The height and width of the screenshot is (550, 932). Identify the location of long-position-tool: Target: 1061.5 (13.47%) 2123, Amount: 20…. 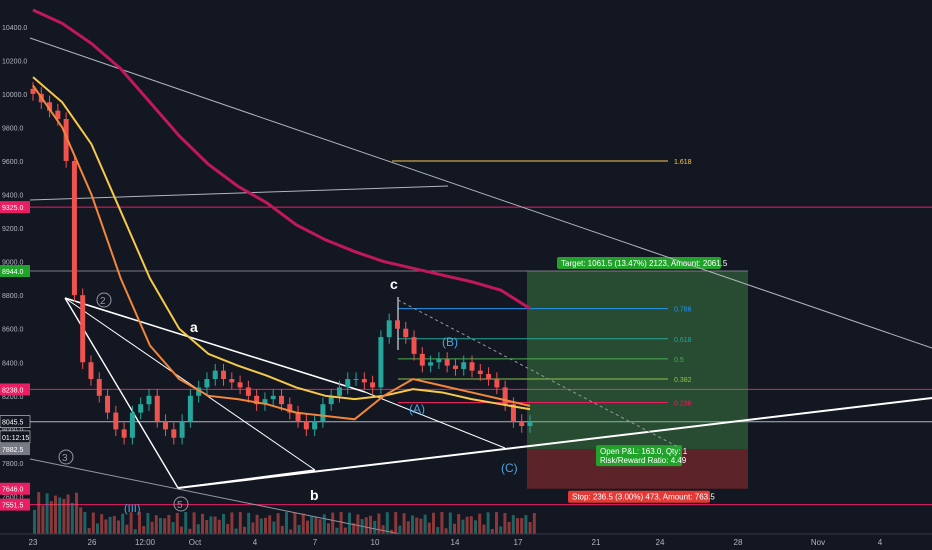
(637, 380).